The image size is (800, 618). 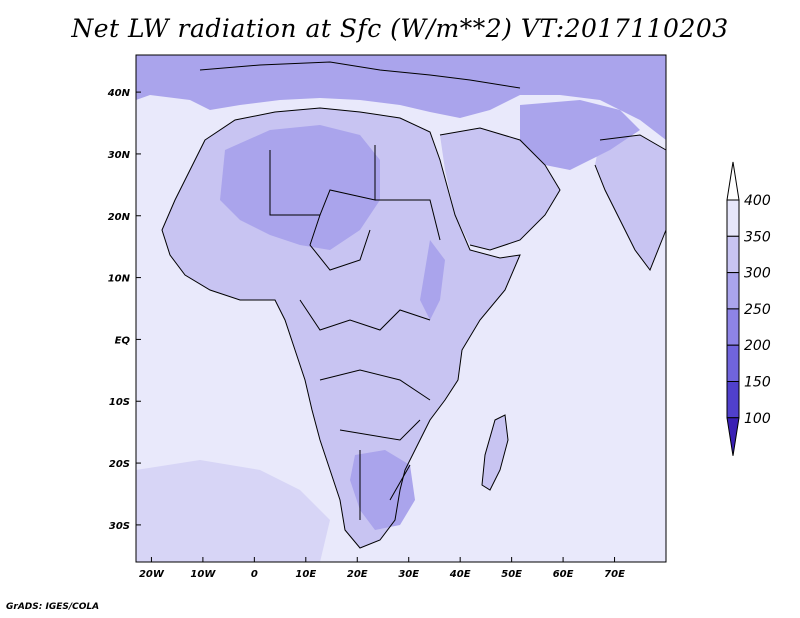 I want to click on colorbar-top-arrow, so click(x=733, y=181).